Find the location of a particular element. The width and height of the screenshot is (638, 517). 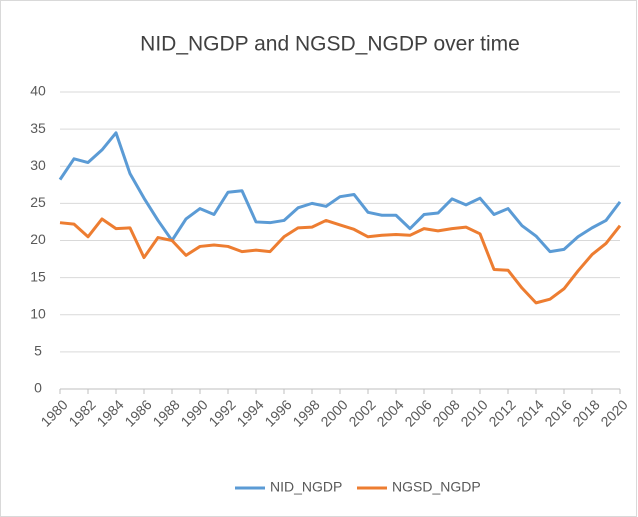

y-tick-label: 0 is located at coordinates (38, 388).